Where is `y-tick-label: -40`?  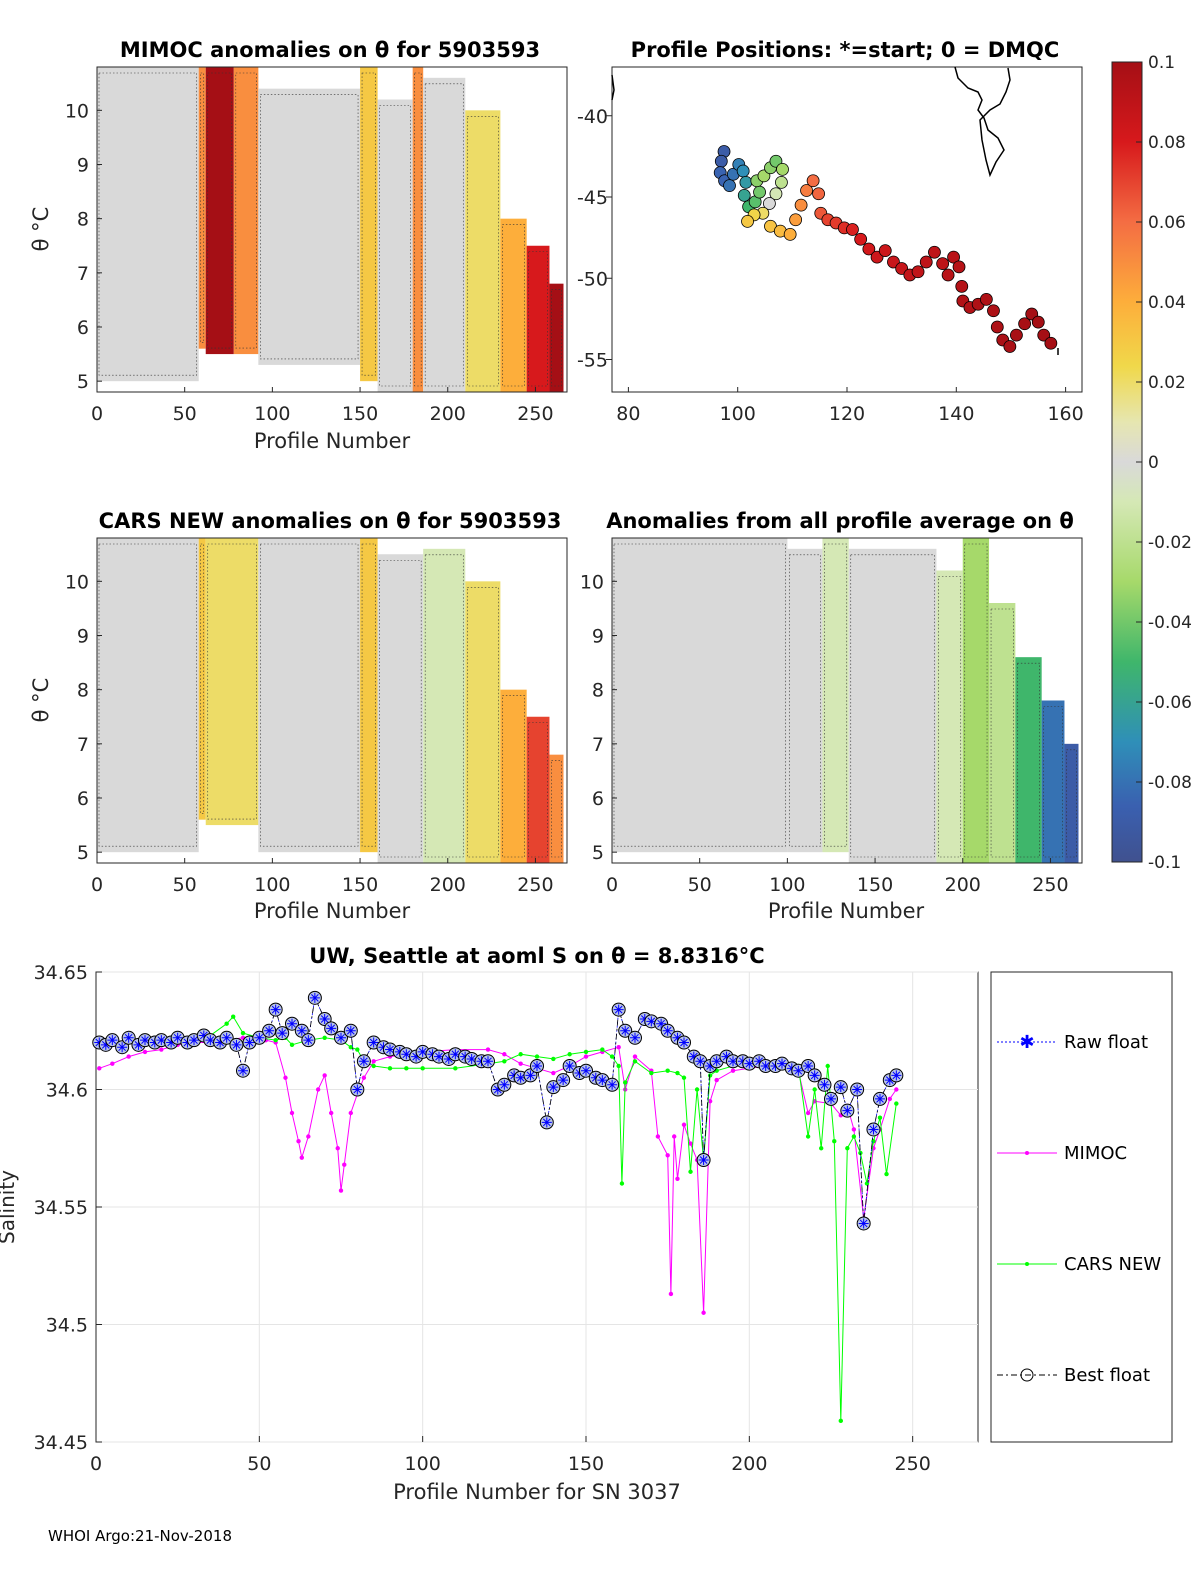
y-tick-label: -40 is located at coordinates (592, 117).